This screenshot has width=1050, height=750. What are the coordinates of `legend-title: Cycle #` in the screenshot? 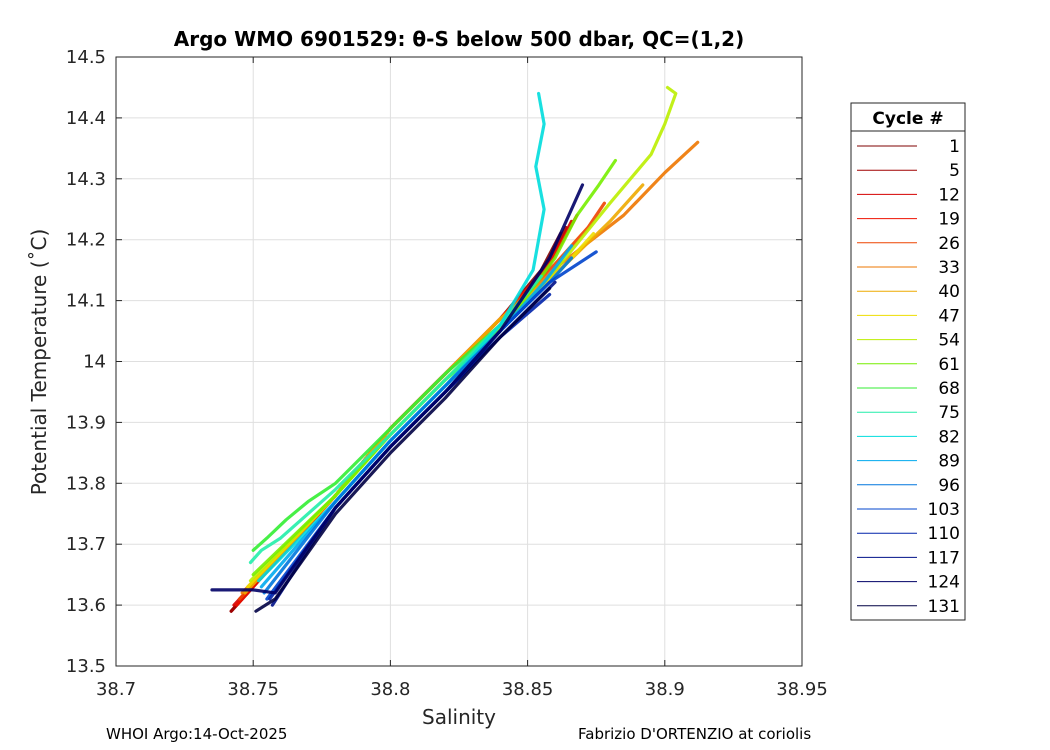 It's located at (907, 119).